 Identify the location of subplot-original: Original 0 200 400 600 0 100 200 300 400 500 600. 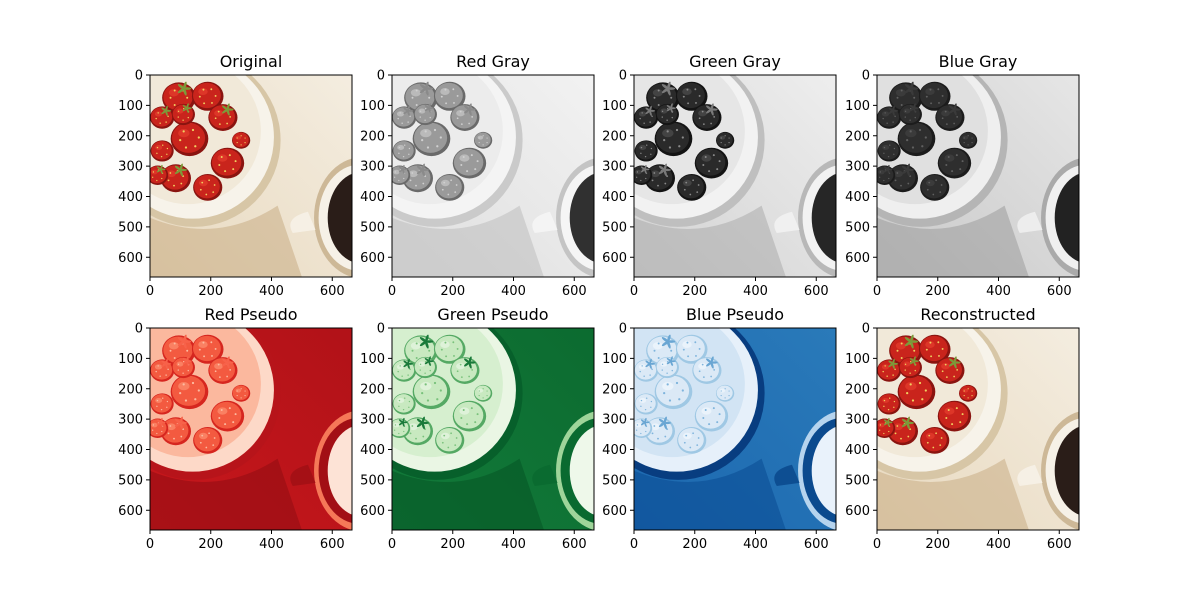
(235, 175).